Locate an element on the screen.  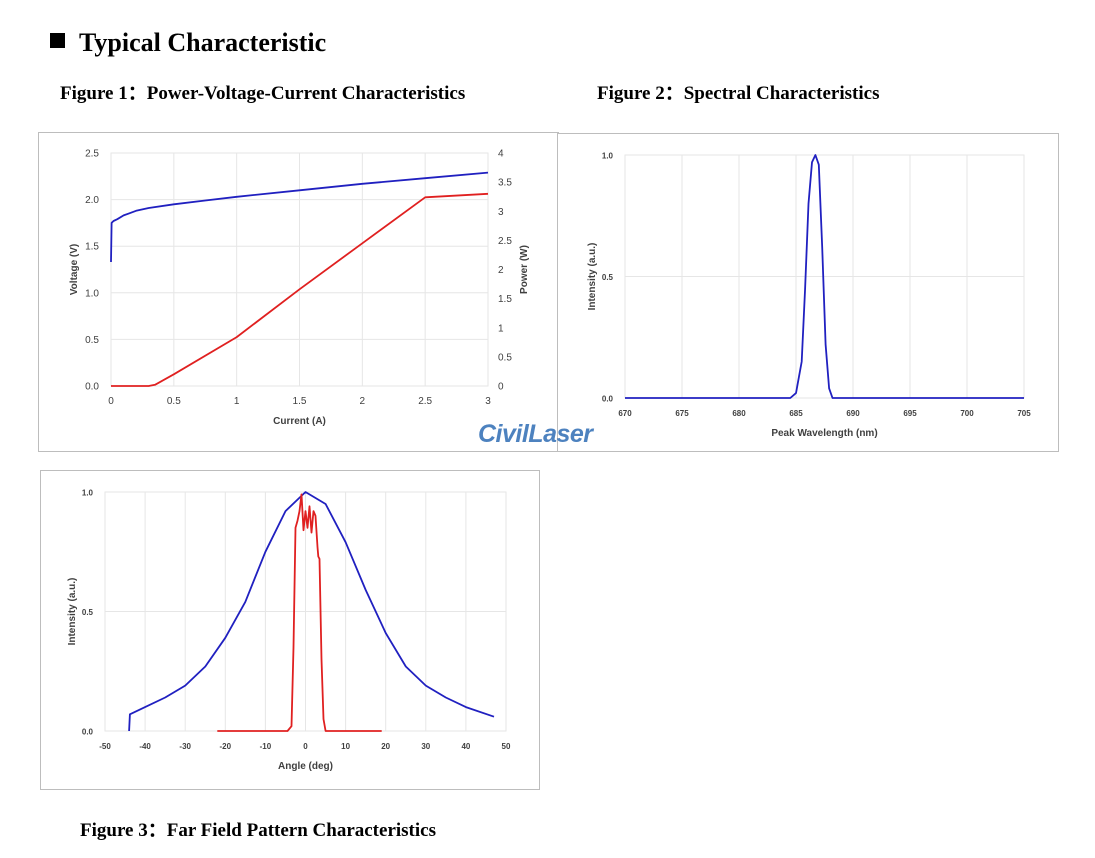
y2-tick-label: 0.5 is located at coordinates (505, 357).